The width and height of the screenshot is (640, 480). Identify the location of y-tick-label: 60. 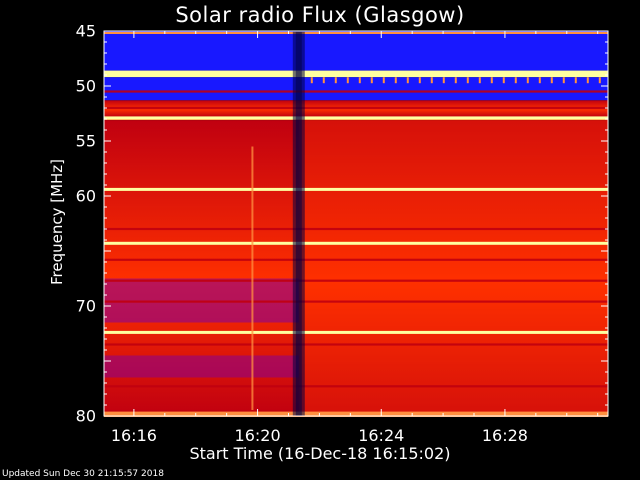
(85, 196).